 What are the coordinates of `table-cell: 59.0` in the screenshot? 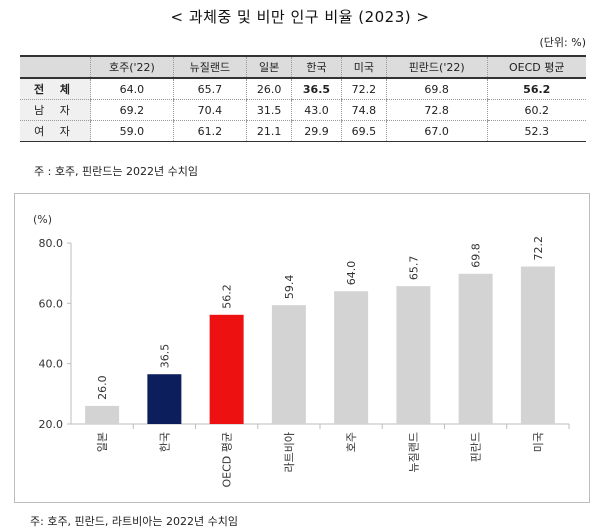 It's located at (132, 131).